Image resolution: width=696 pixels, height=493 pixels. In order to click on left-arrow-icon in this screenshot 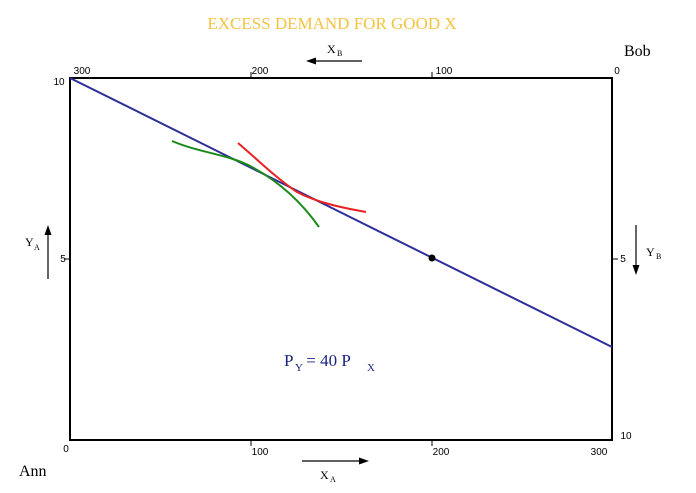, I will do `click(311, 61)`.